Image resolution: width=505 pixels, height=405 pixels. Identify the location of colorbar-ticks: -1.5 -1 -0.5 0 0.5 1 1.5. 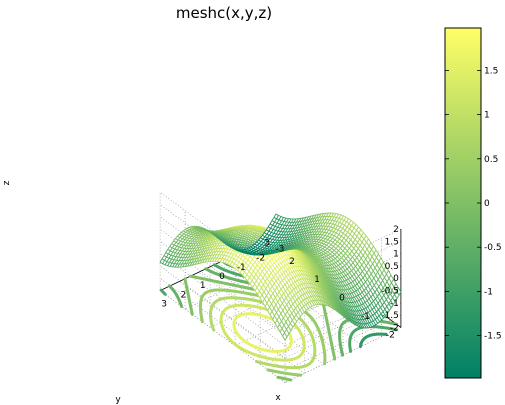
(473, 204).